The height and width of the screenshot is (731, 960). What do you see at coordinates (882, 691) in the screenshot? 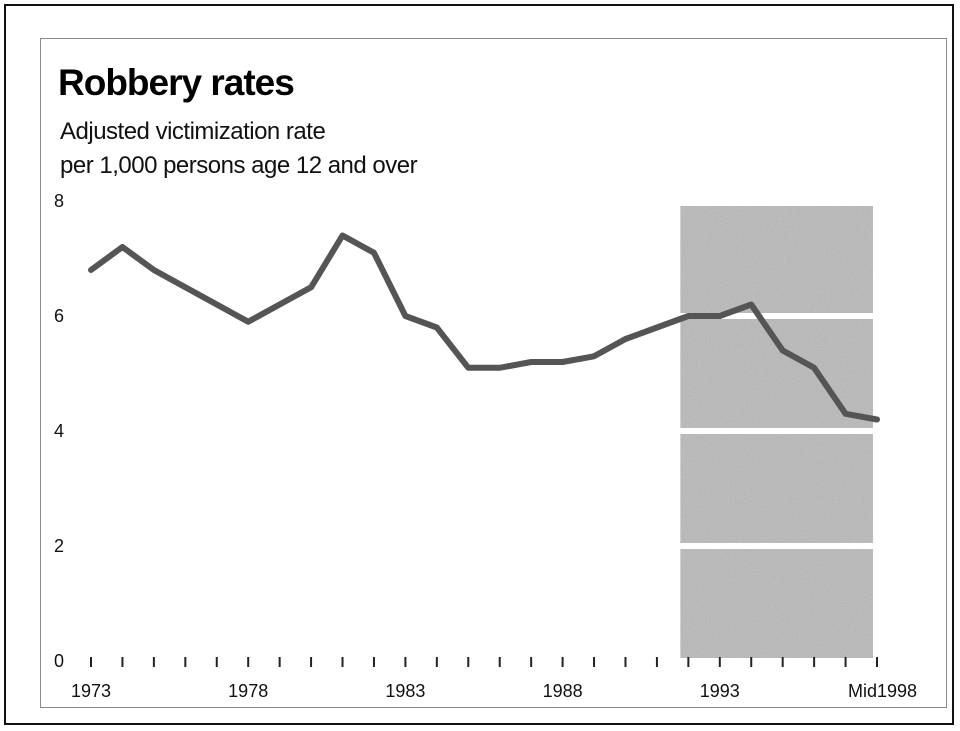
I see `x-tick-label: Mid1998` at bounding box center [882, 691].